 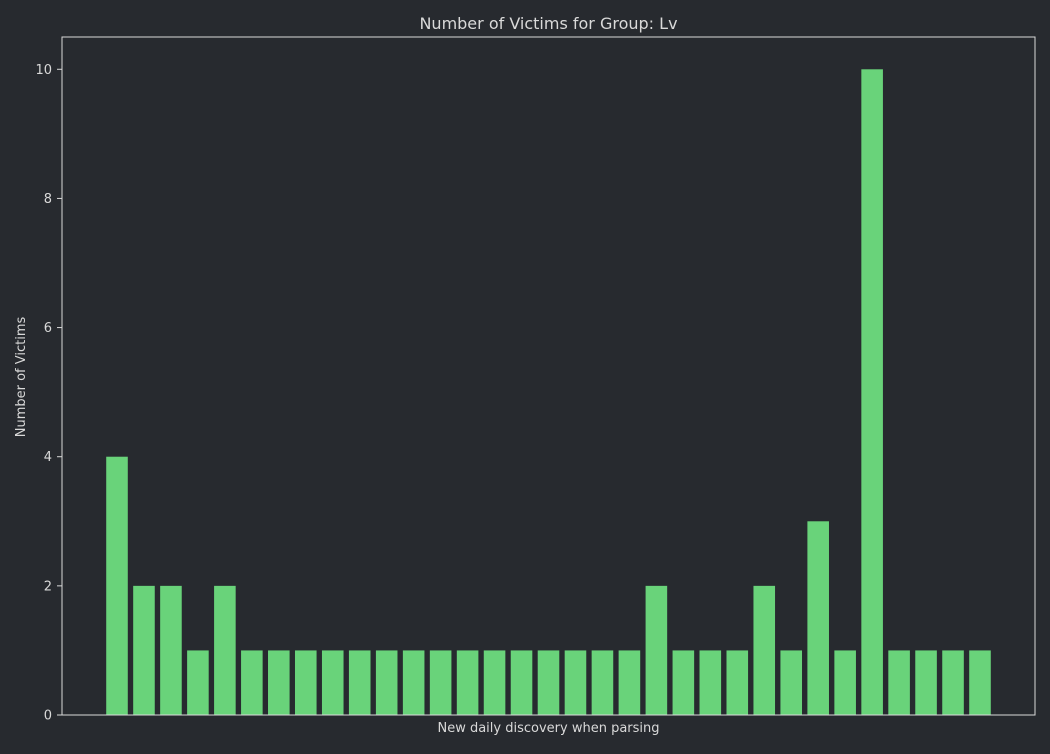 What do you see at coordinates (48, 328) in the screenshot?
I see `y-tick-label: 6` at bounding box center [48, 328].